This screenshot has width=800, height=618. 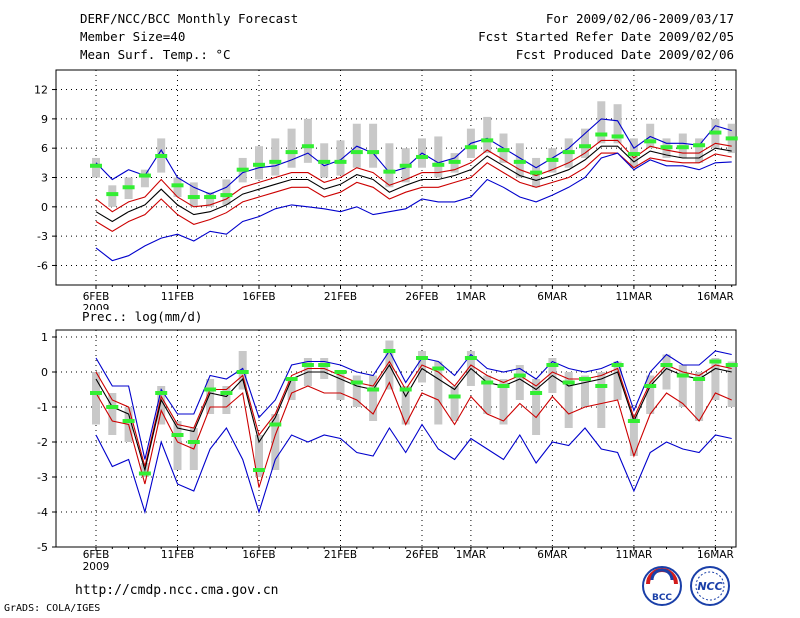 What do you see at coordinates (42, 407) in the screenshot?
I see `y-tick-label: -1` at bounding box center [42, 407].